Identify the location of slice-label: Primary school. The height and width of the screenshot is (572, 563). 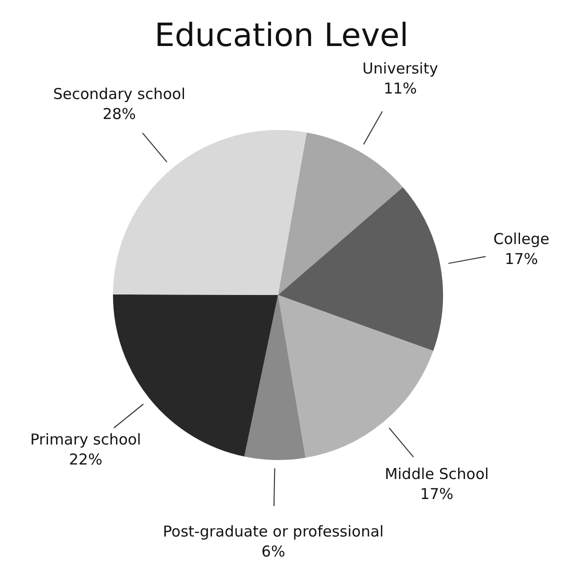
(86, 439).